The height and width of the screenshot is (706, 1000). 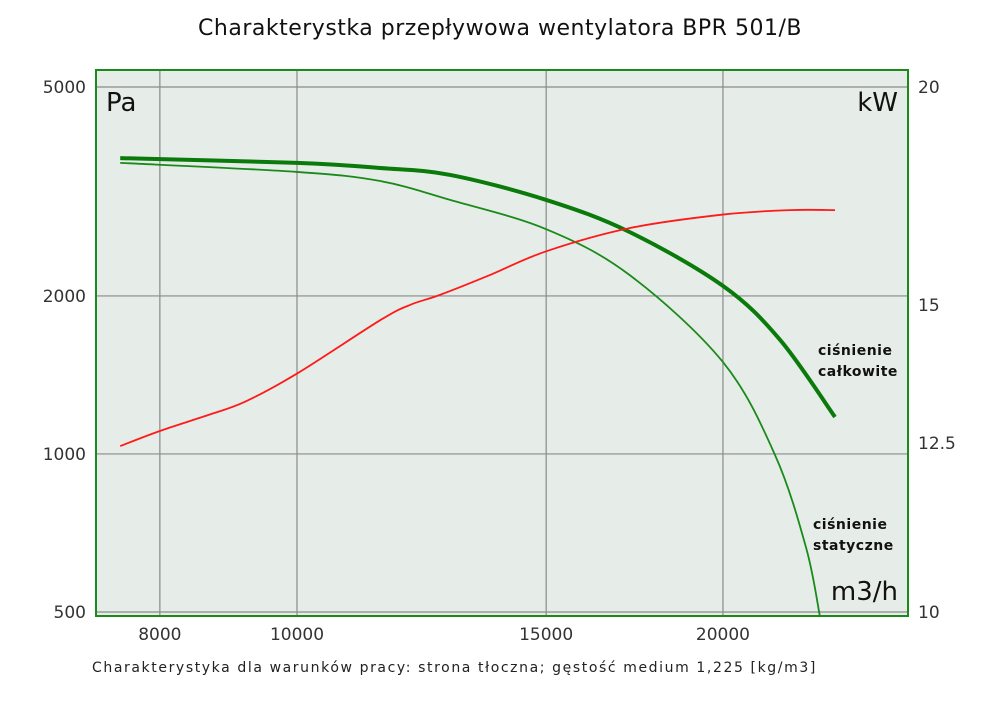 What do you see at coordinates (64, 88) in the screenshot?
I see `y-left-tick-label: 5000` at bounding box center [64, 88].